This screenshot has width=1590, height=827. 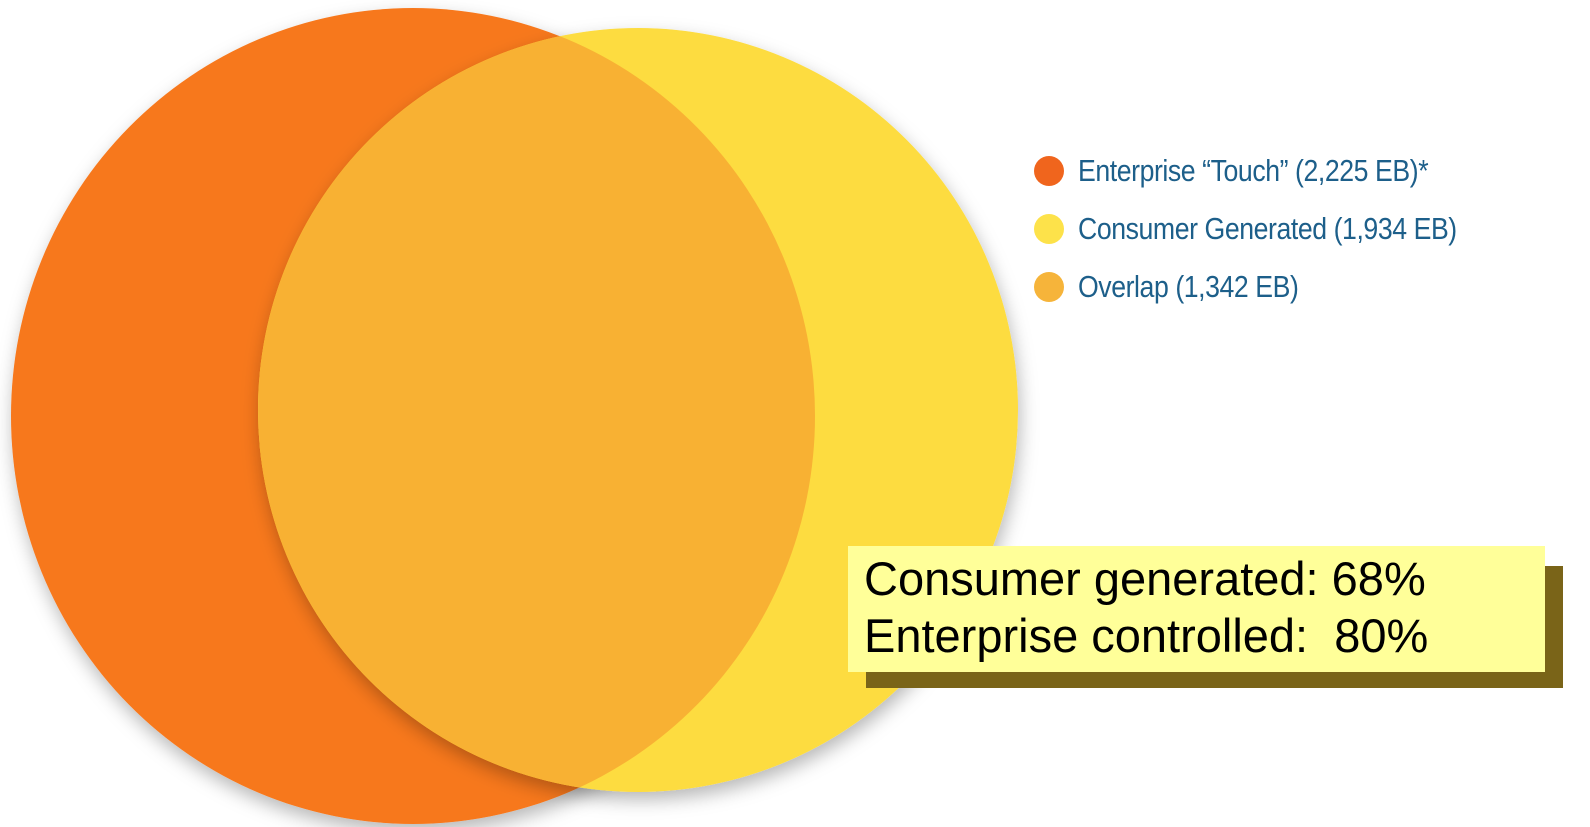 I want to click on consumer-dot-icon, so click(x=1049, y=229).